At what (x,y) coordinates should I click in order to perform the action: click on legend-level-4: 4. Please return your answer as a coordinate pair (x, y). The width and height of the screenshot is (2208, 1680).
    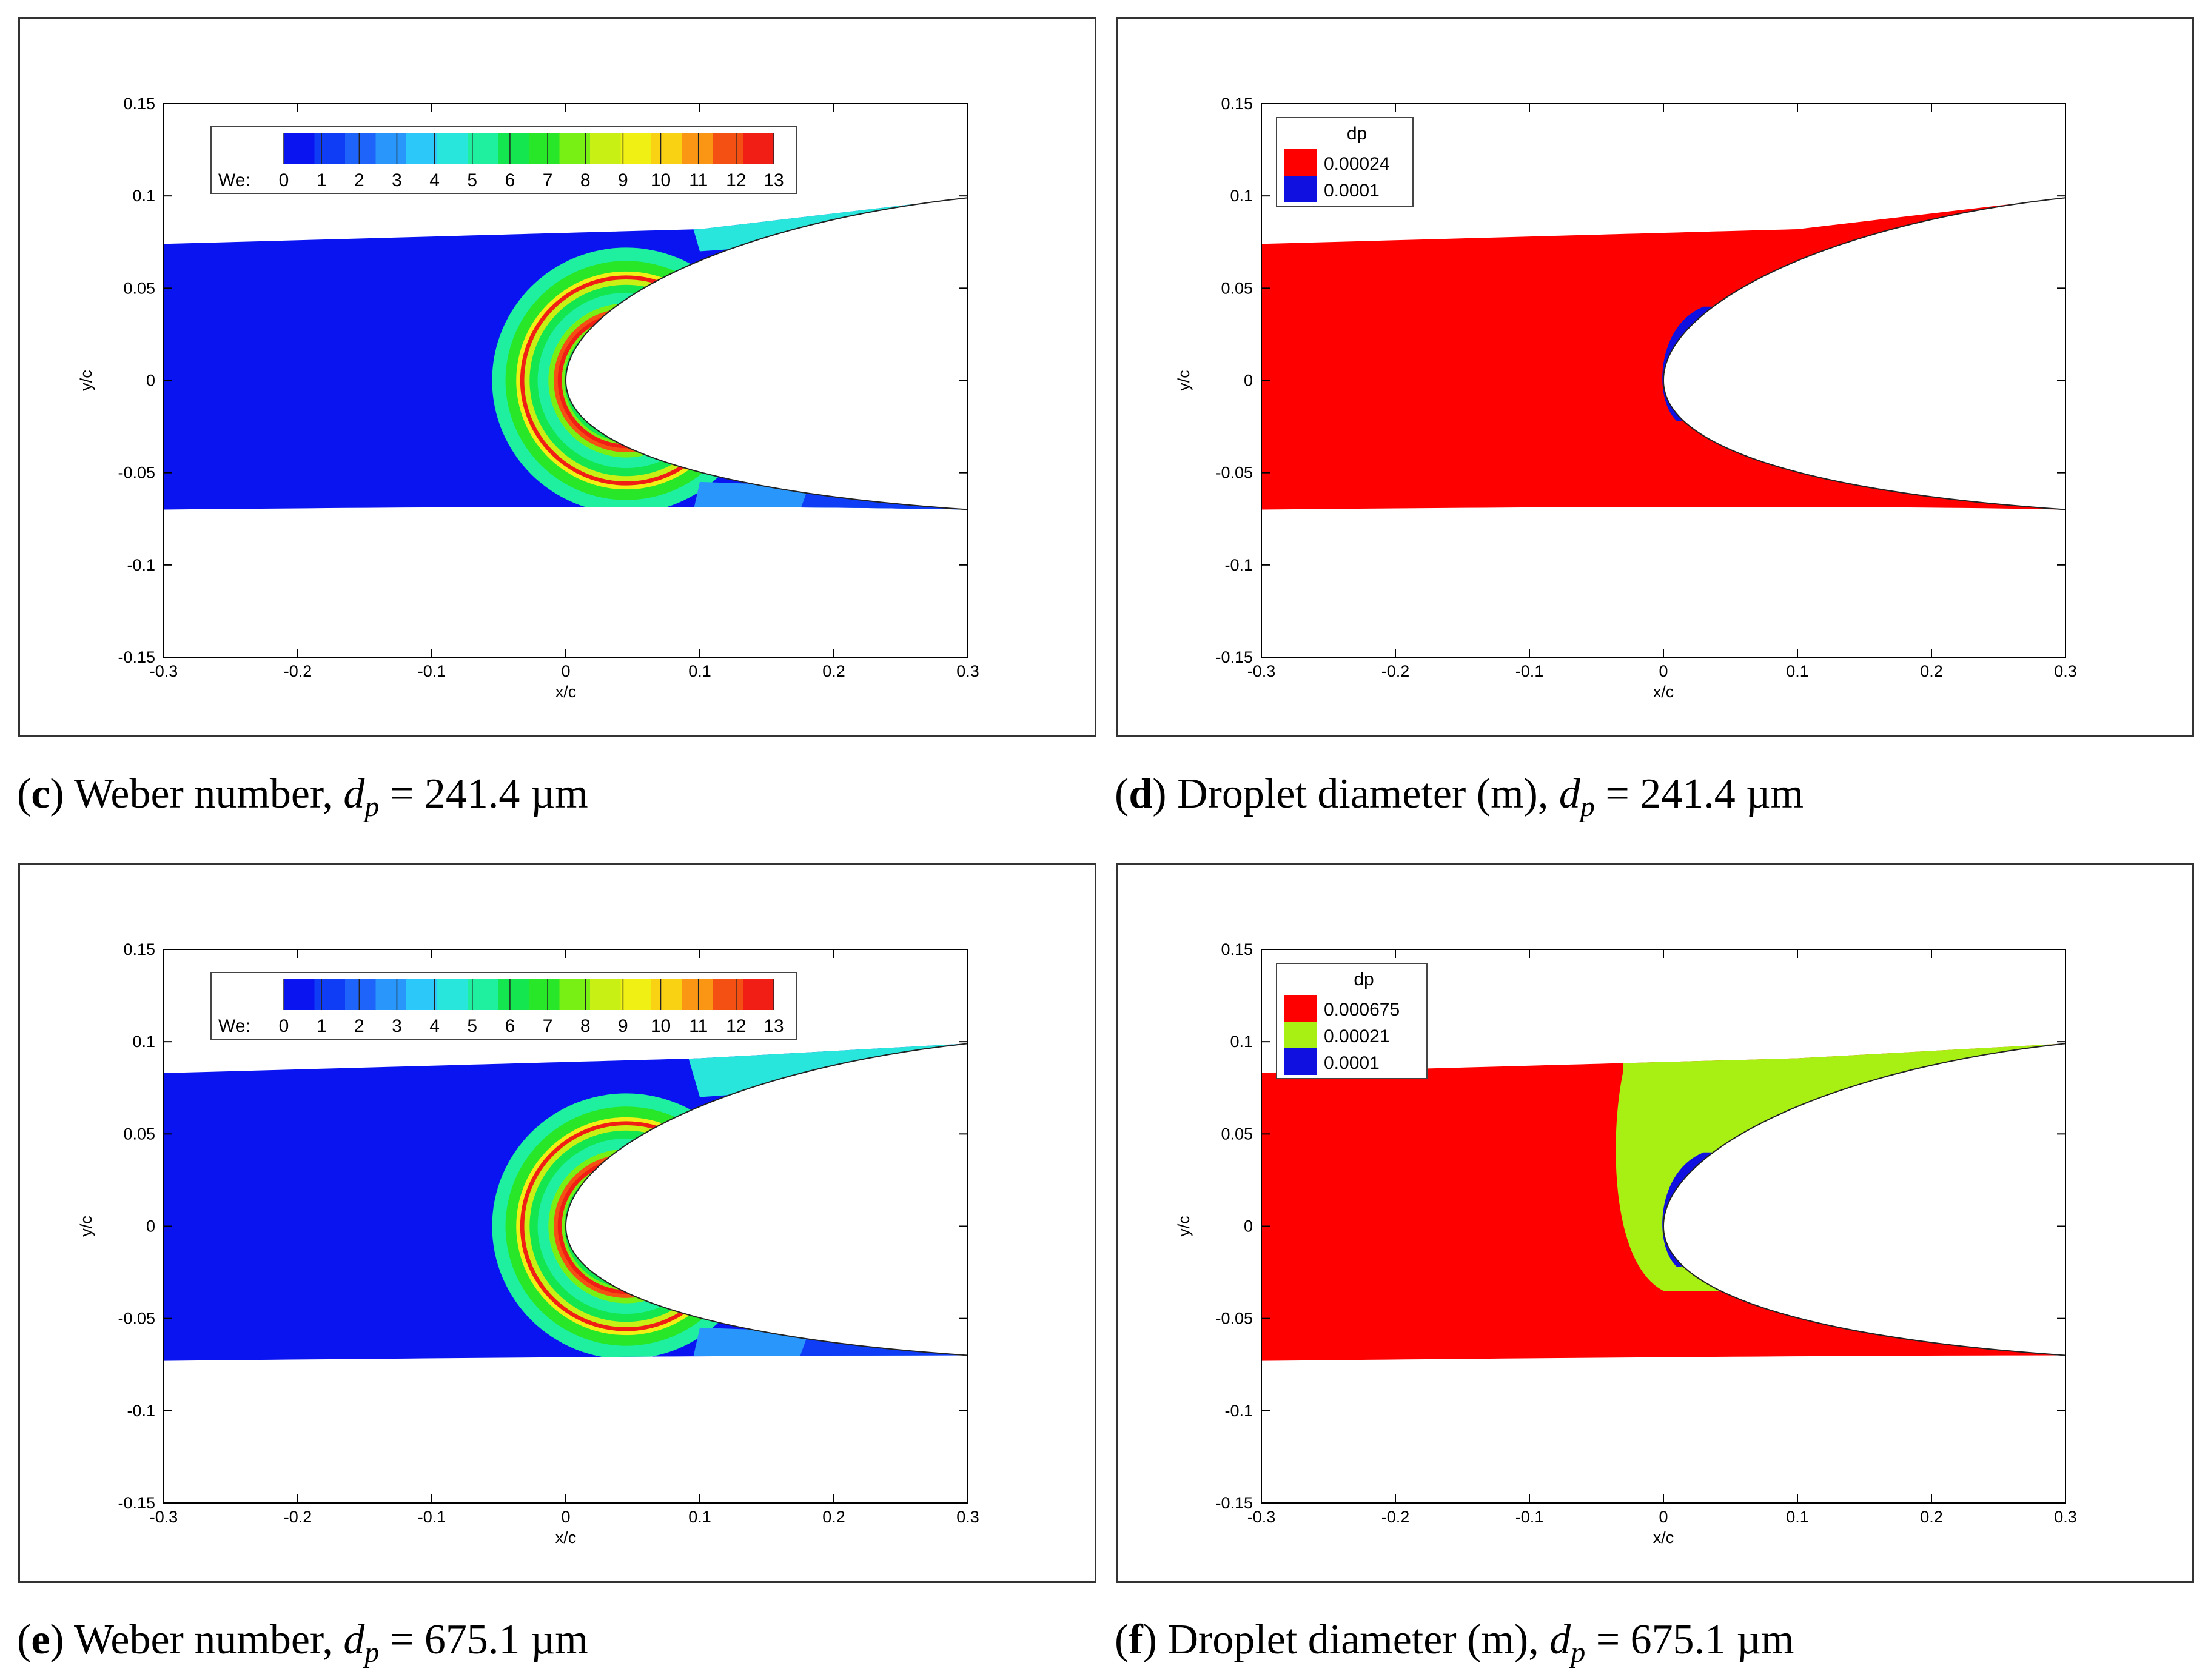
    Looking at the image, I should click on (434, 1026).